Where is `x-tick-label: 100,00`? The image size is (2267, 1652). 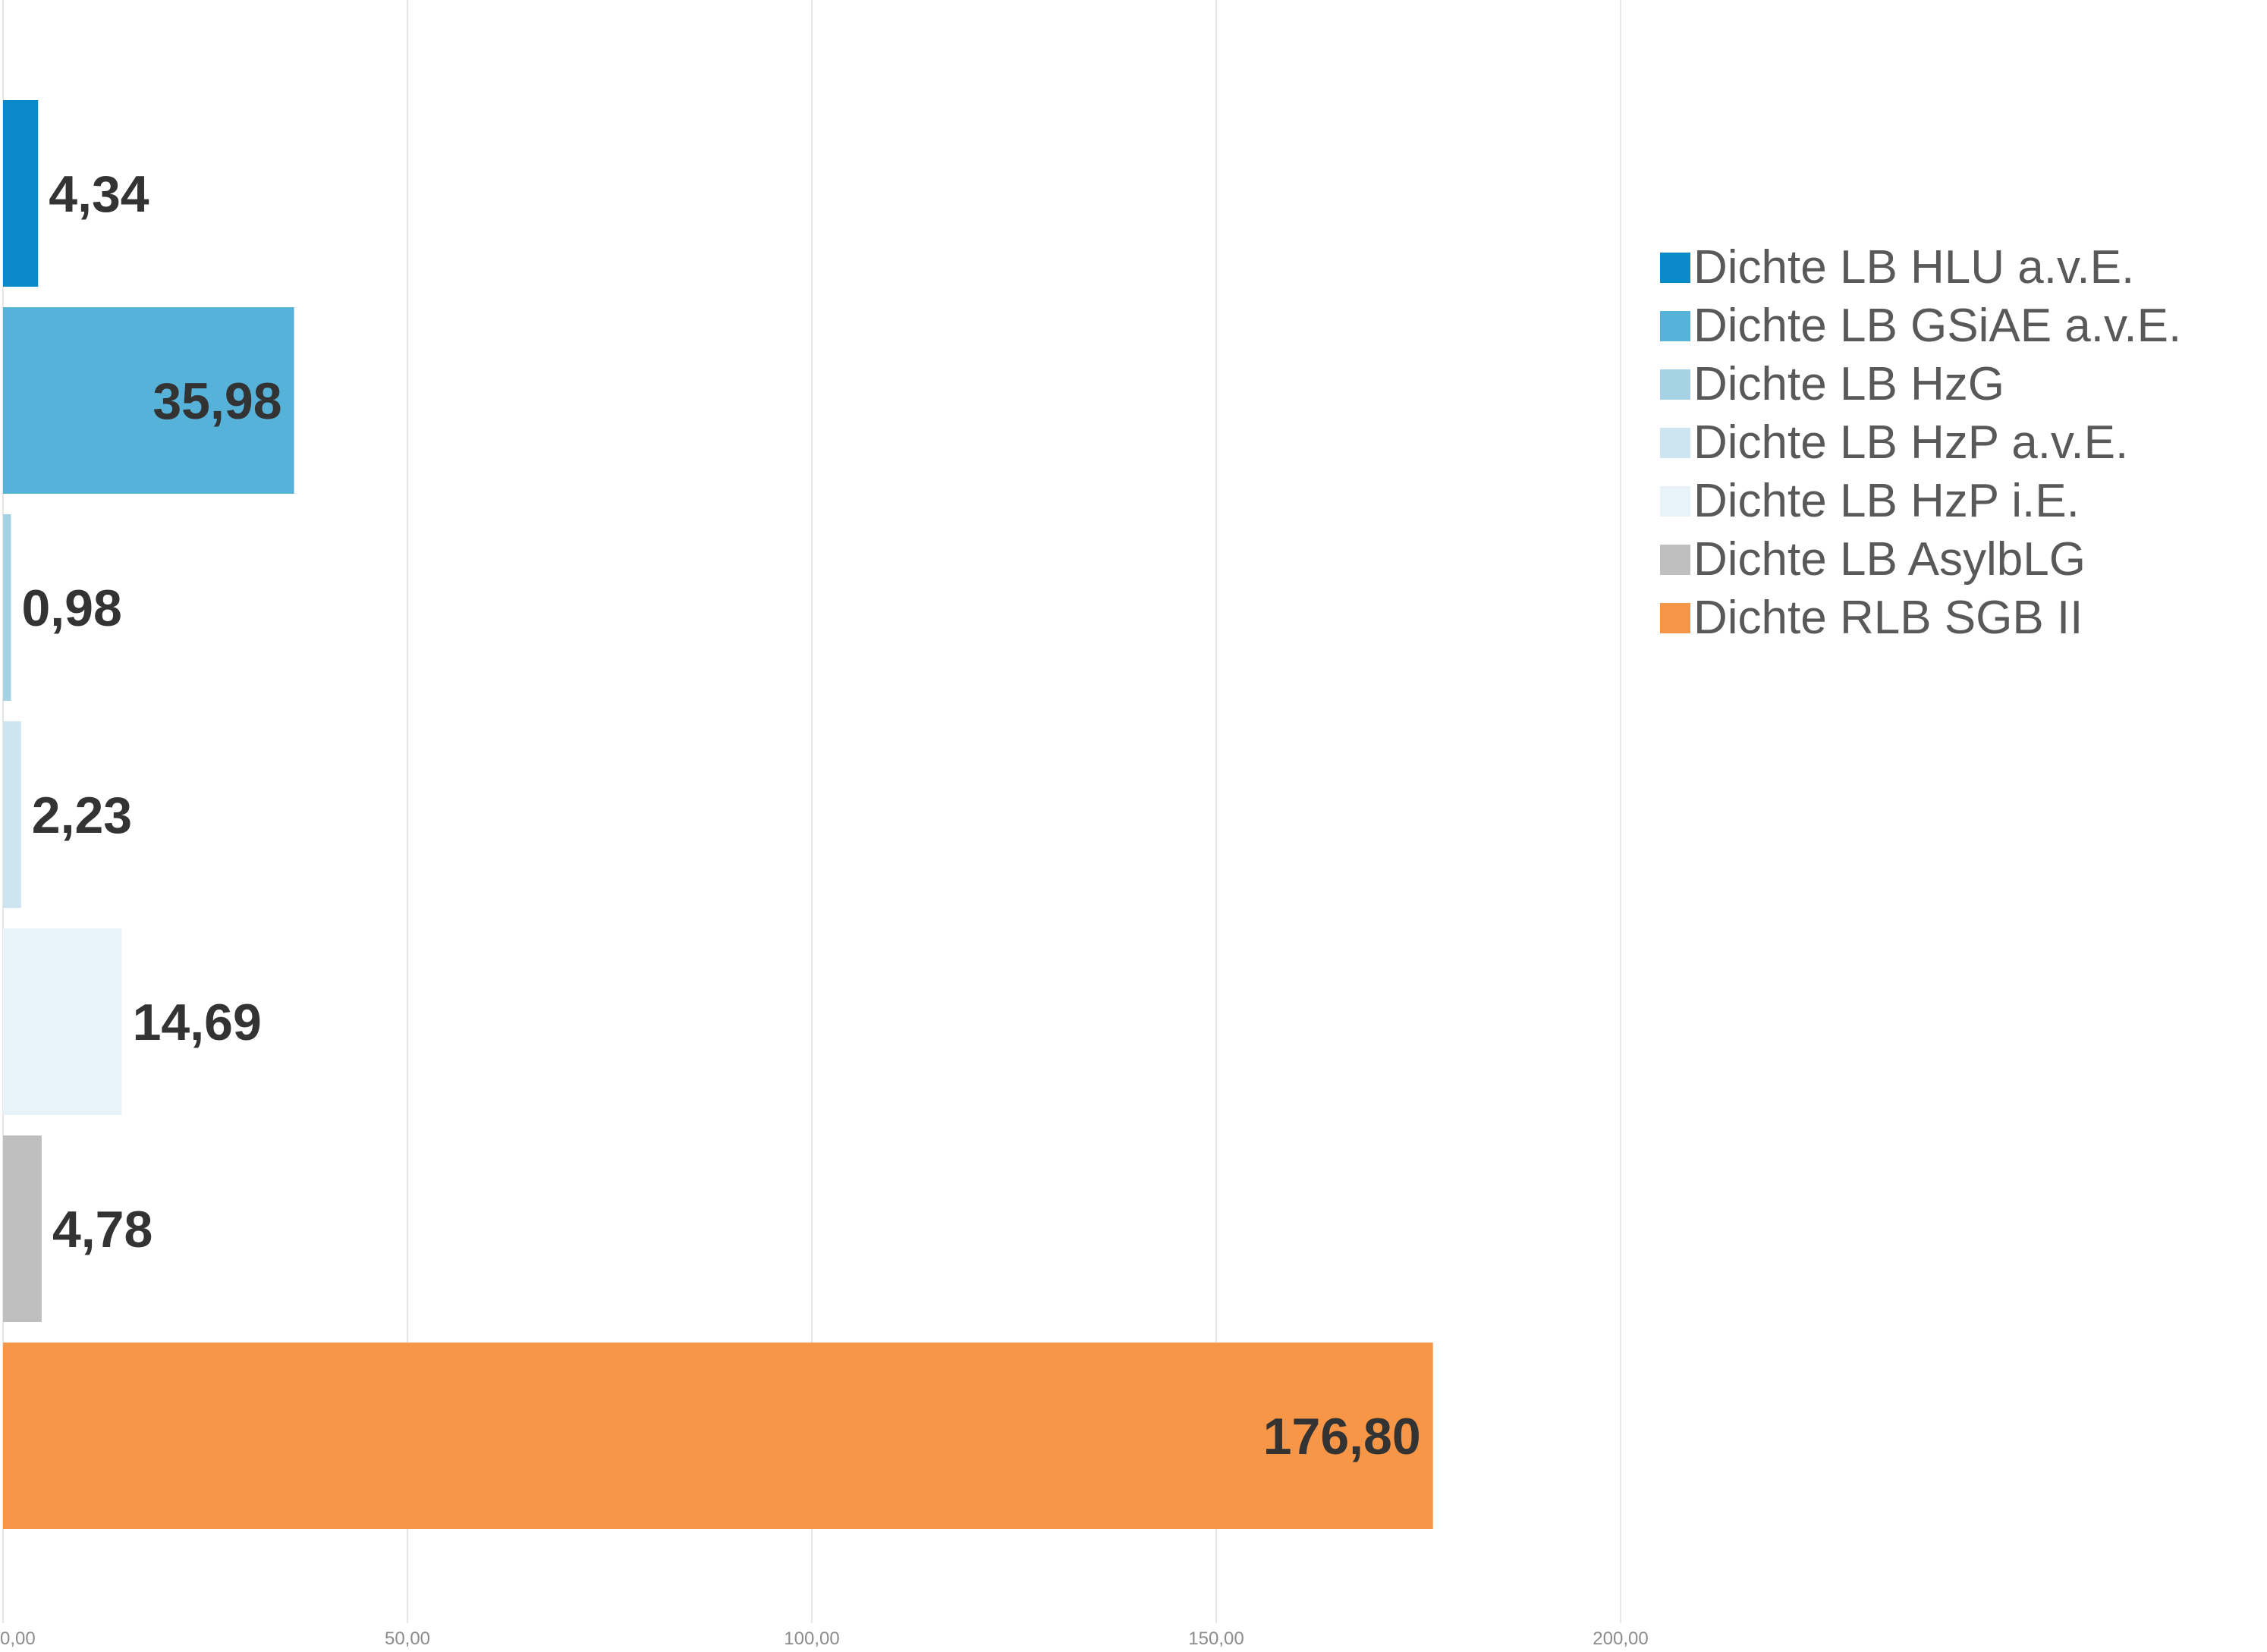 x-tick-label: 100,00 is located at coordinates (811, 1638).